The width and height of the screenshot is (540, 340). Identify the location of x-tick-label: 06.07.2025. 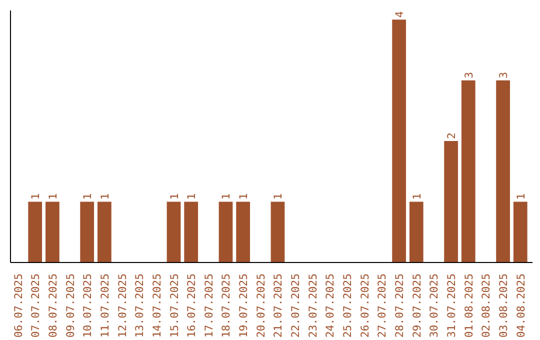
(18, 306).